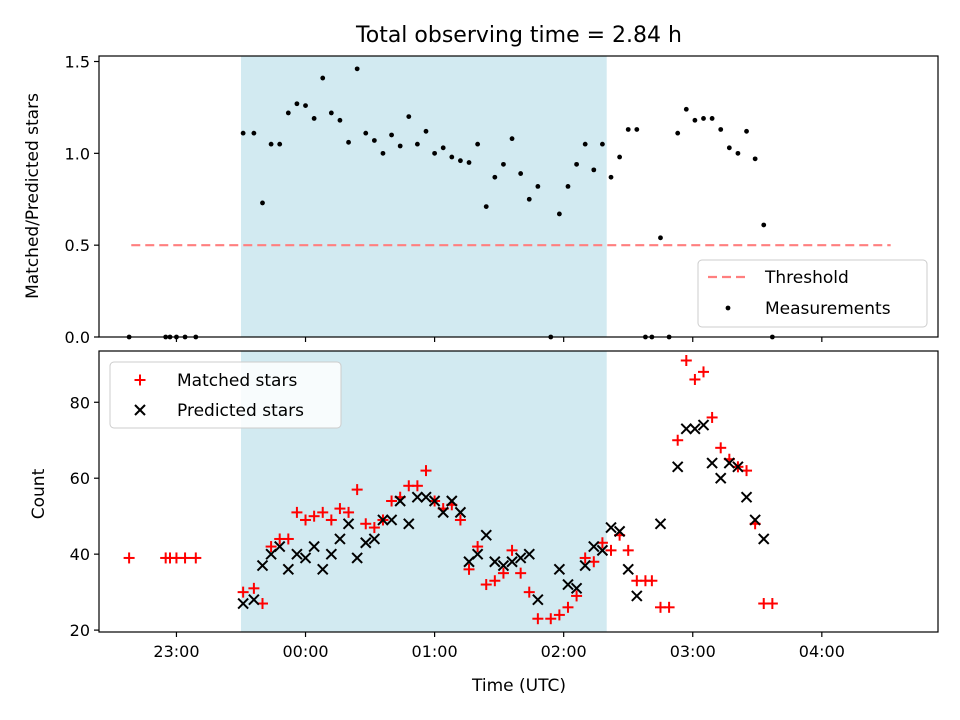 The height and width of the screenshot is (720, 960). I want to click on bottom-xtick-label-1: 00:00, so click(305, 651).